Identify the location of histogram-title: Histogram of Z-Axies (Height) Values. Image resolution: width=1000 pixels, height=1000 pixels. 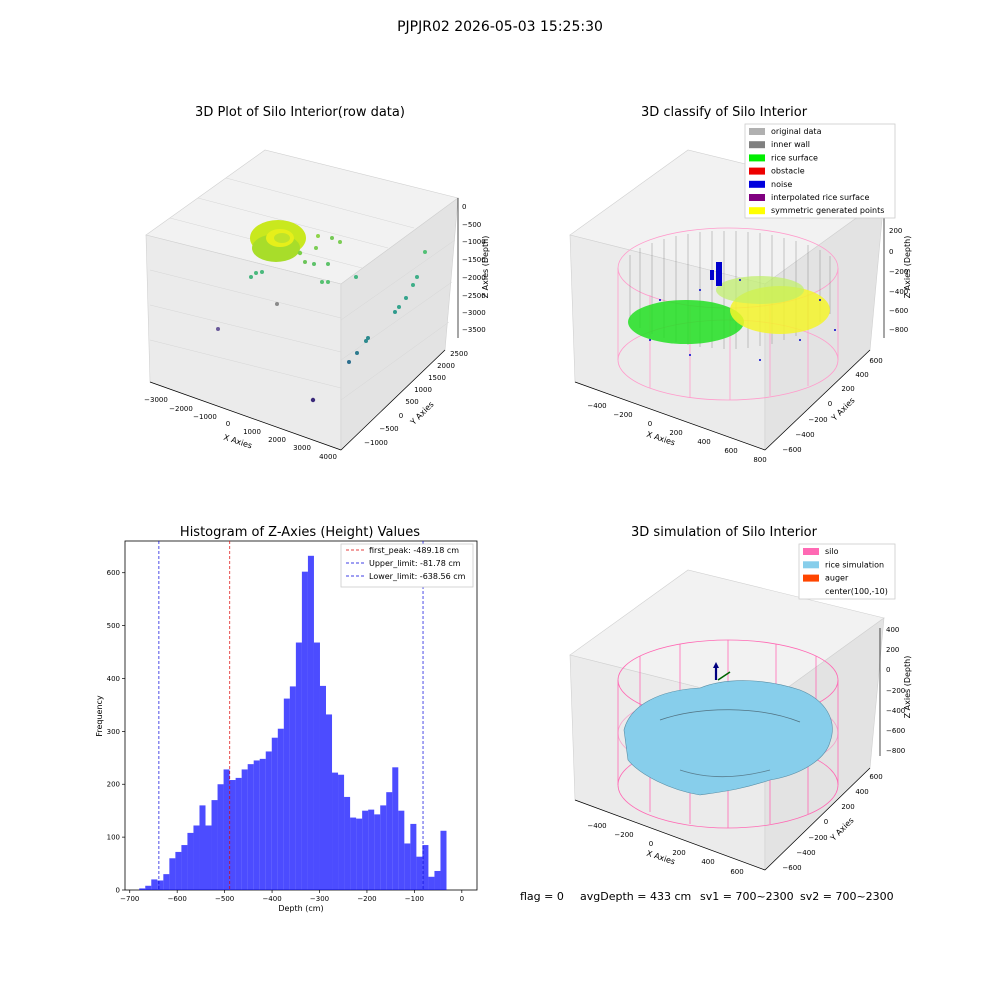
(300, 532).